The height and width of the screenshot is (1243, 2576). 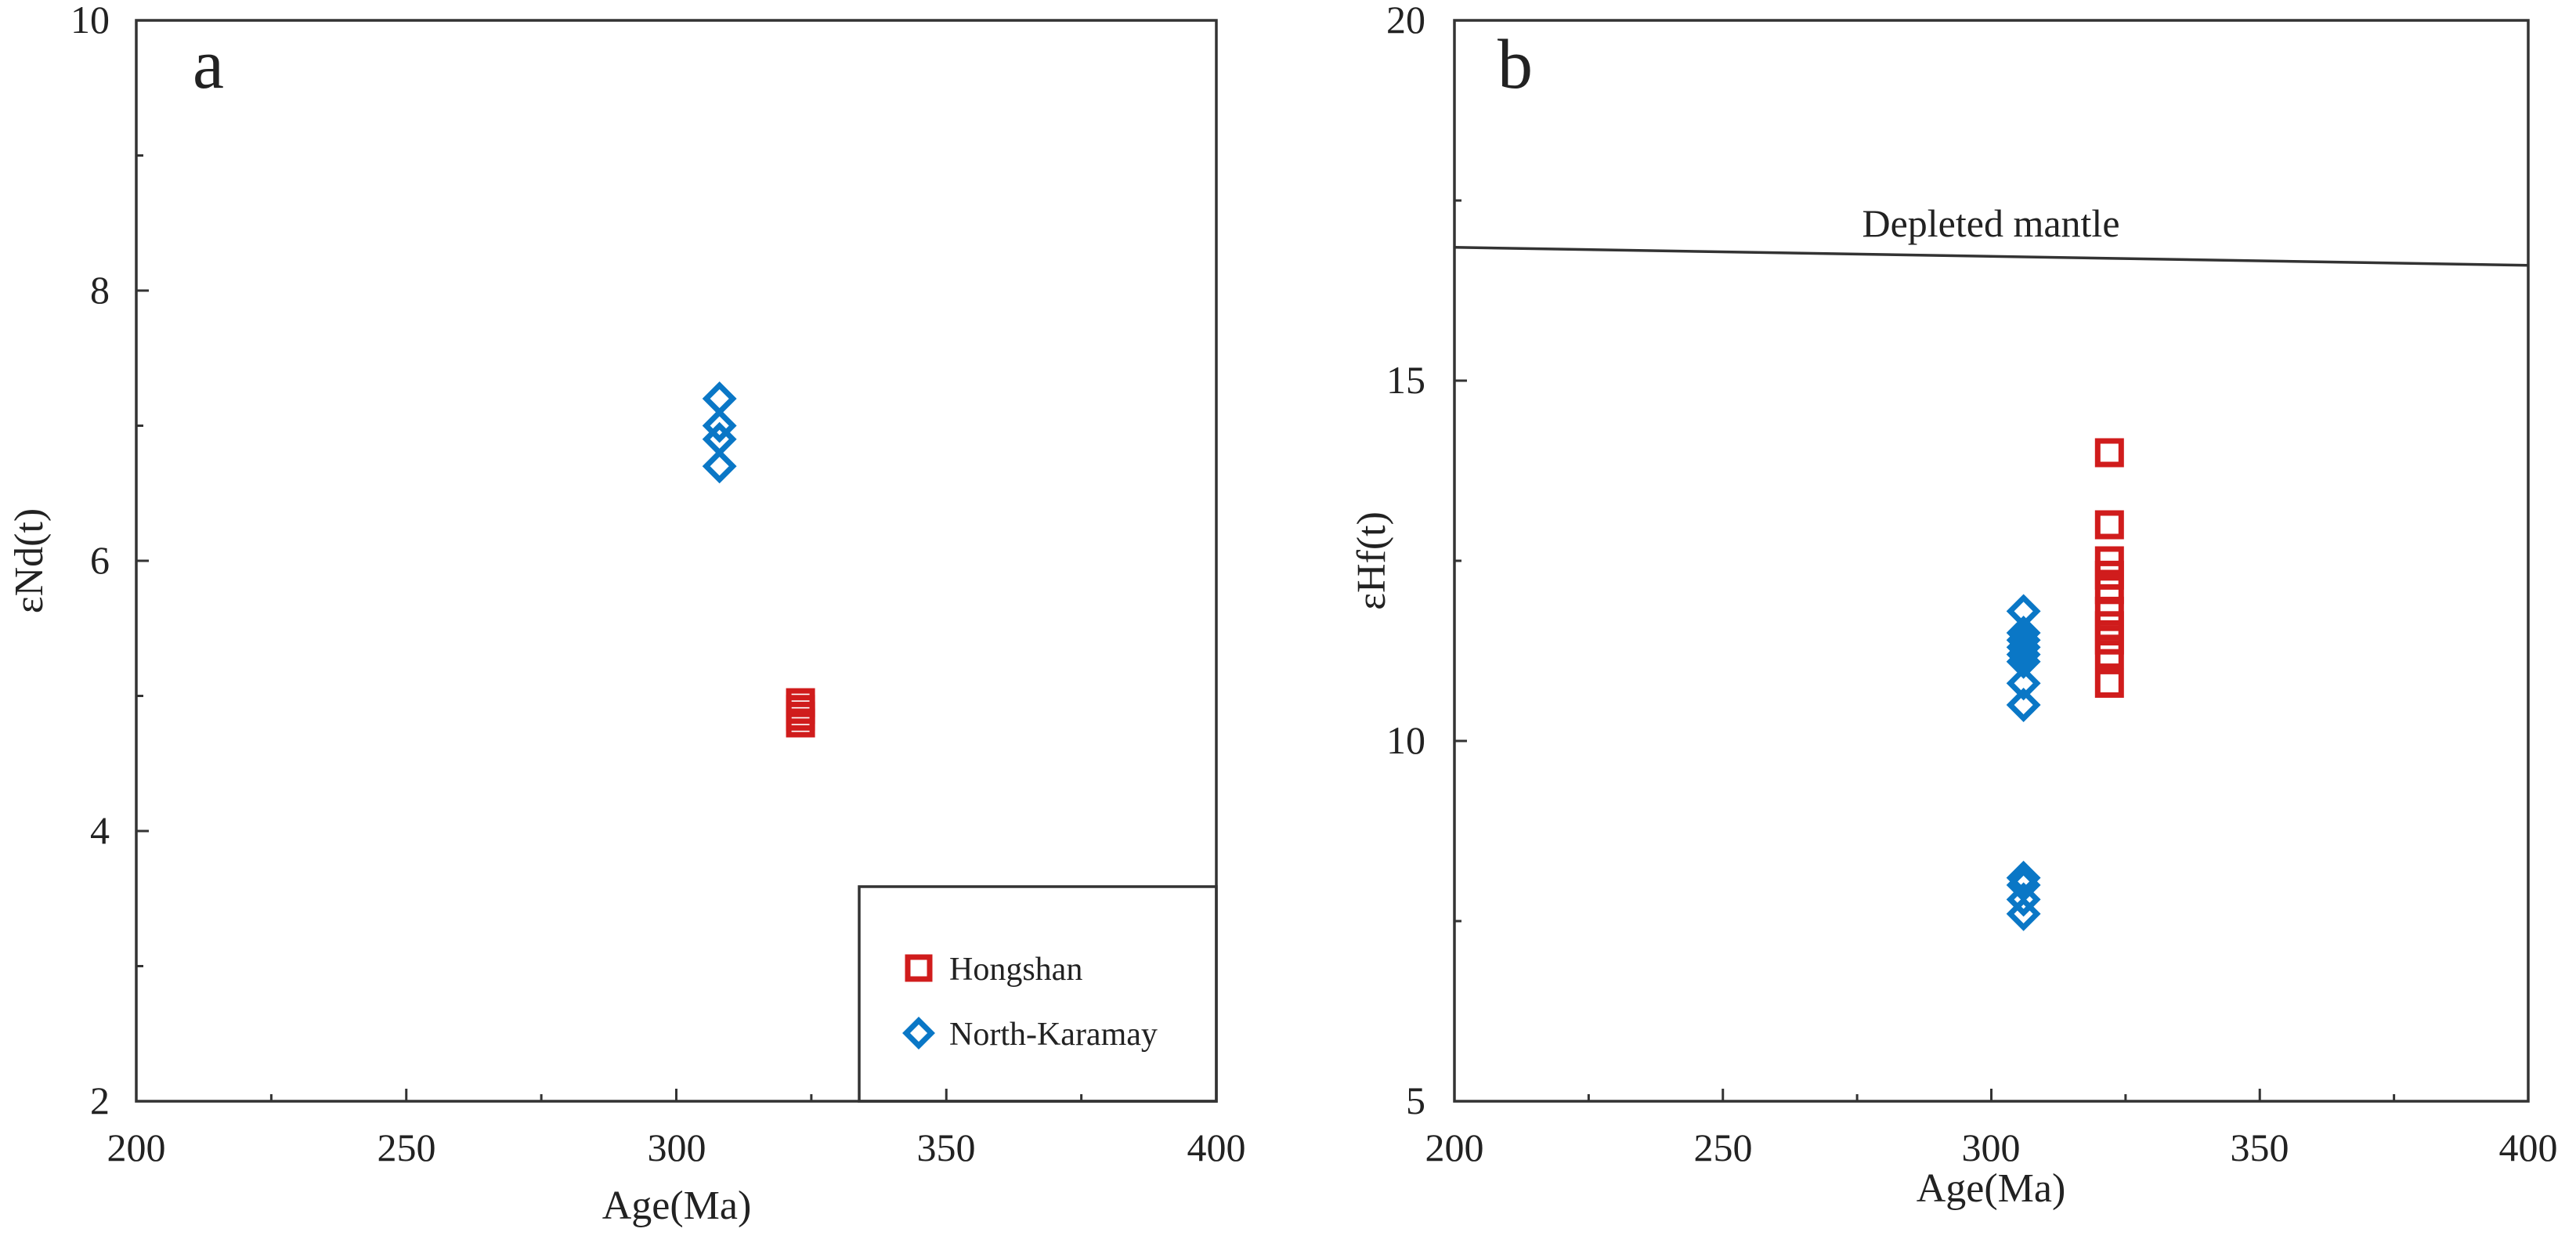 I want to click on depleted-mantle-line, so click(x=1991, y=256).